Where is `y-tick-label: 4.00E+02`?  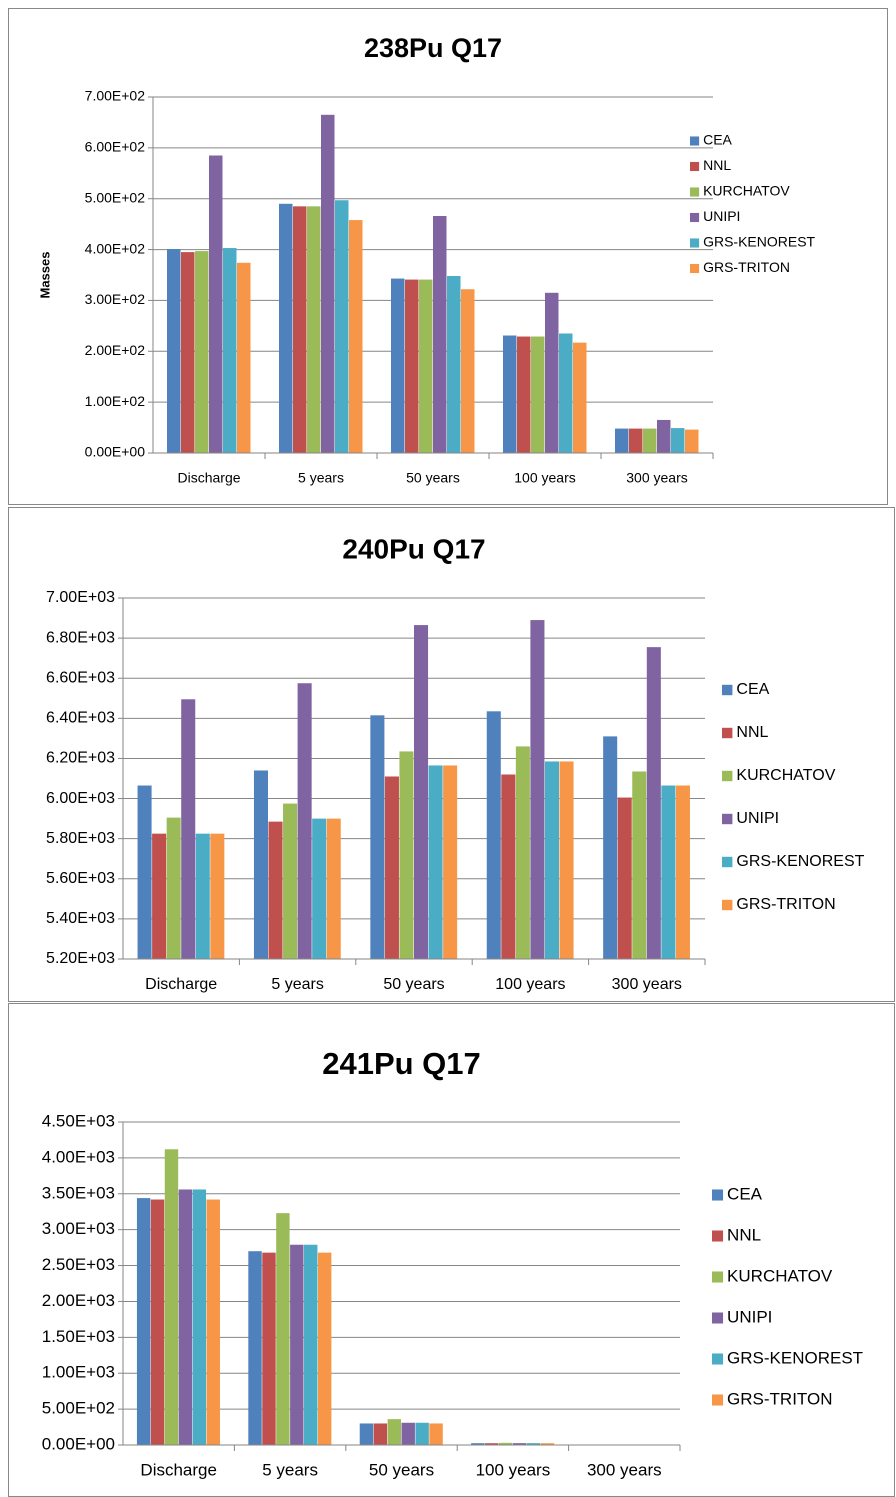
y-tick-label: 4.00E+02 is located at coordinates (115, 248).